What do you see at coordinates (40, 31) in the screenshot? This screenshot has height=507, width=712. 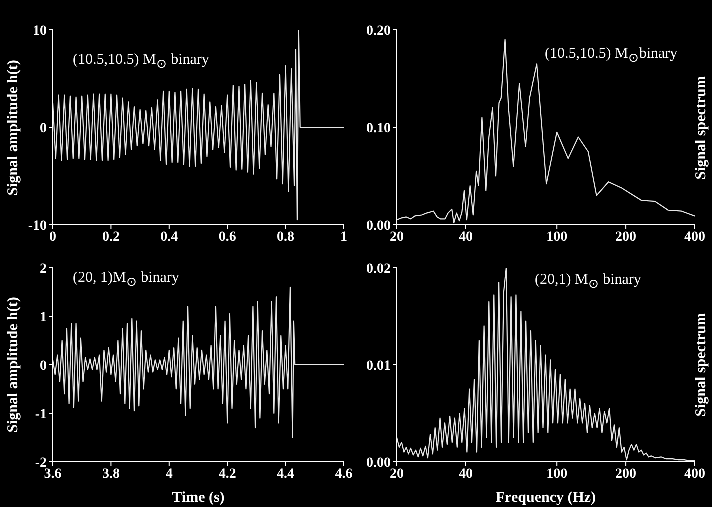 I see `y-tick-label: 10` at bounding box center [40, 31].